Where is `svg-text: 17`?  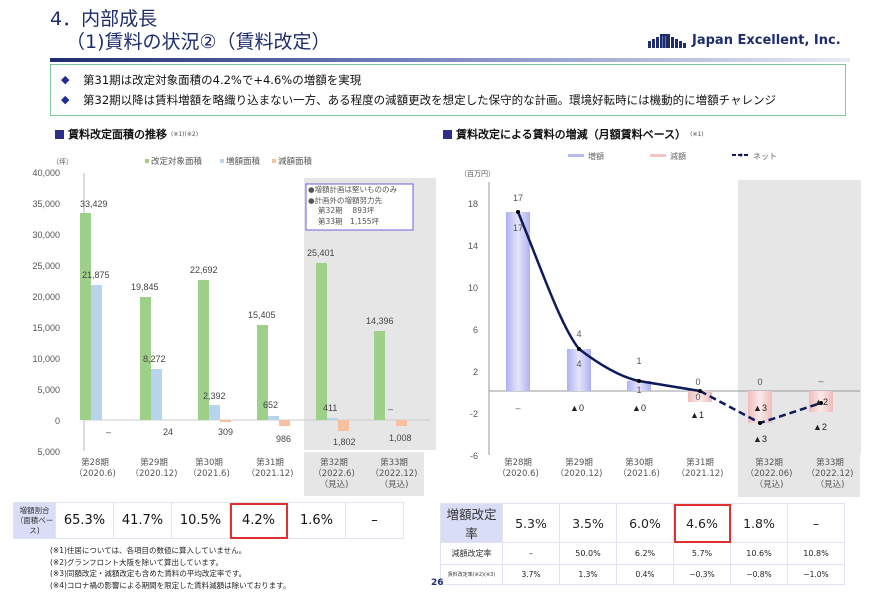 svg-text: 17 is located at coordinates (518, 198).